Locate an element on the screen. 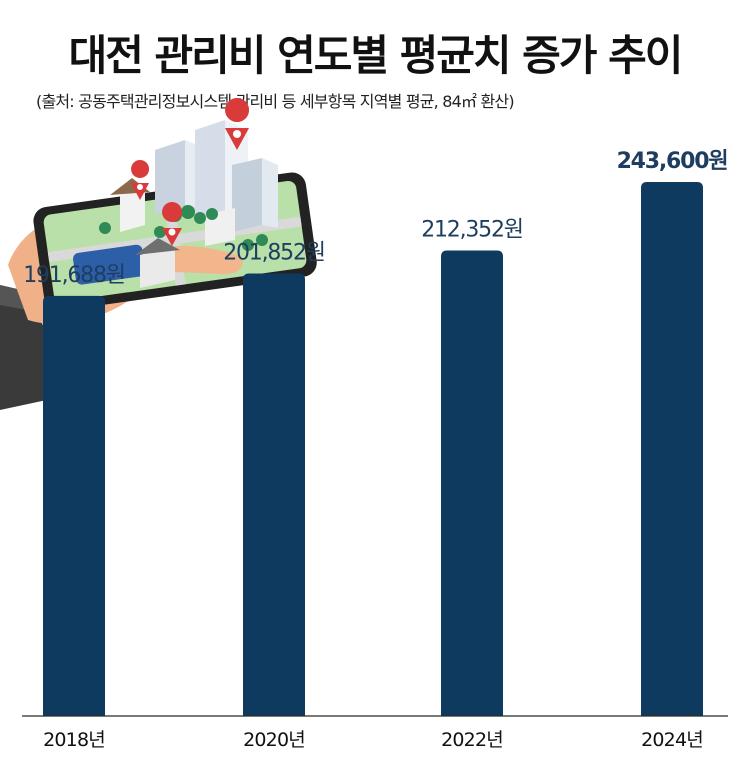 The image size is (750, 764). x-tick-label-0: 2018년 is located at coordinates (74, 740).